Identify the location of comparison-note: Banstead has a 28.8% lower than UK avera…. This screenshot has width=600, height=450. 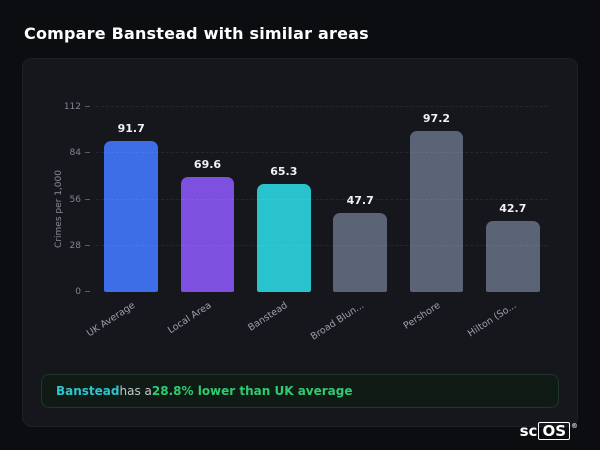
(300, 391).